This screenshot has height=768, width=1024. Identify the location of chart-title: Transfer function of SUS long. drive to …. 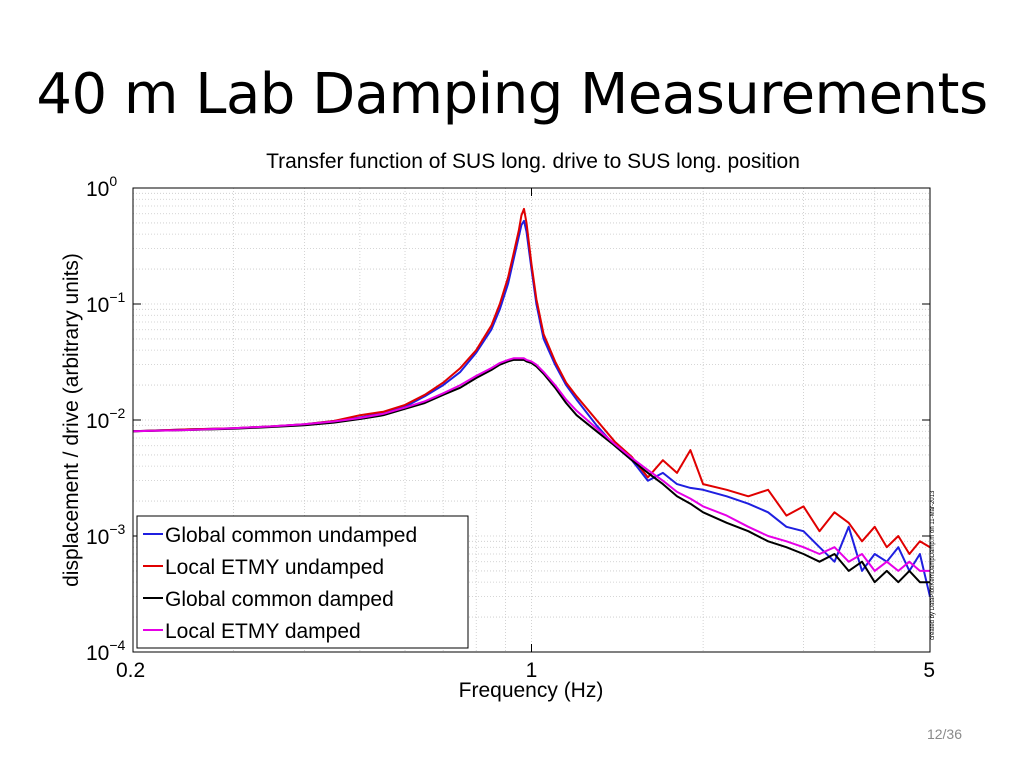
(533, 161).